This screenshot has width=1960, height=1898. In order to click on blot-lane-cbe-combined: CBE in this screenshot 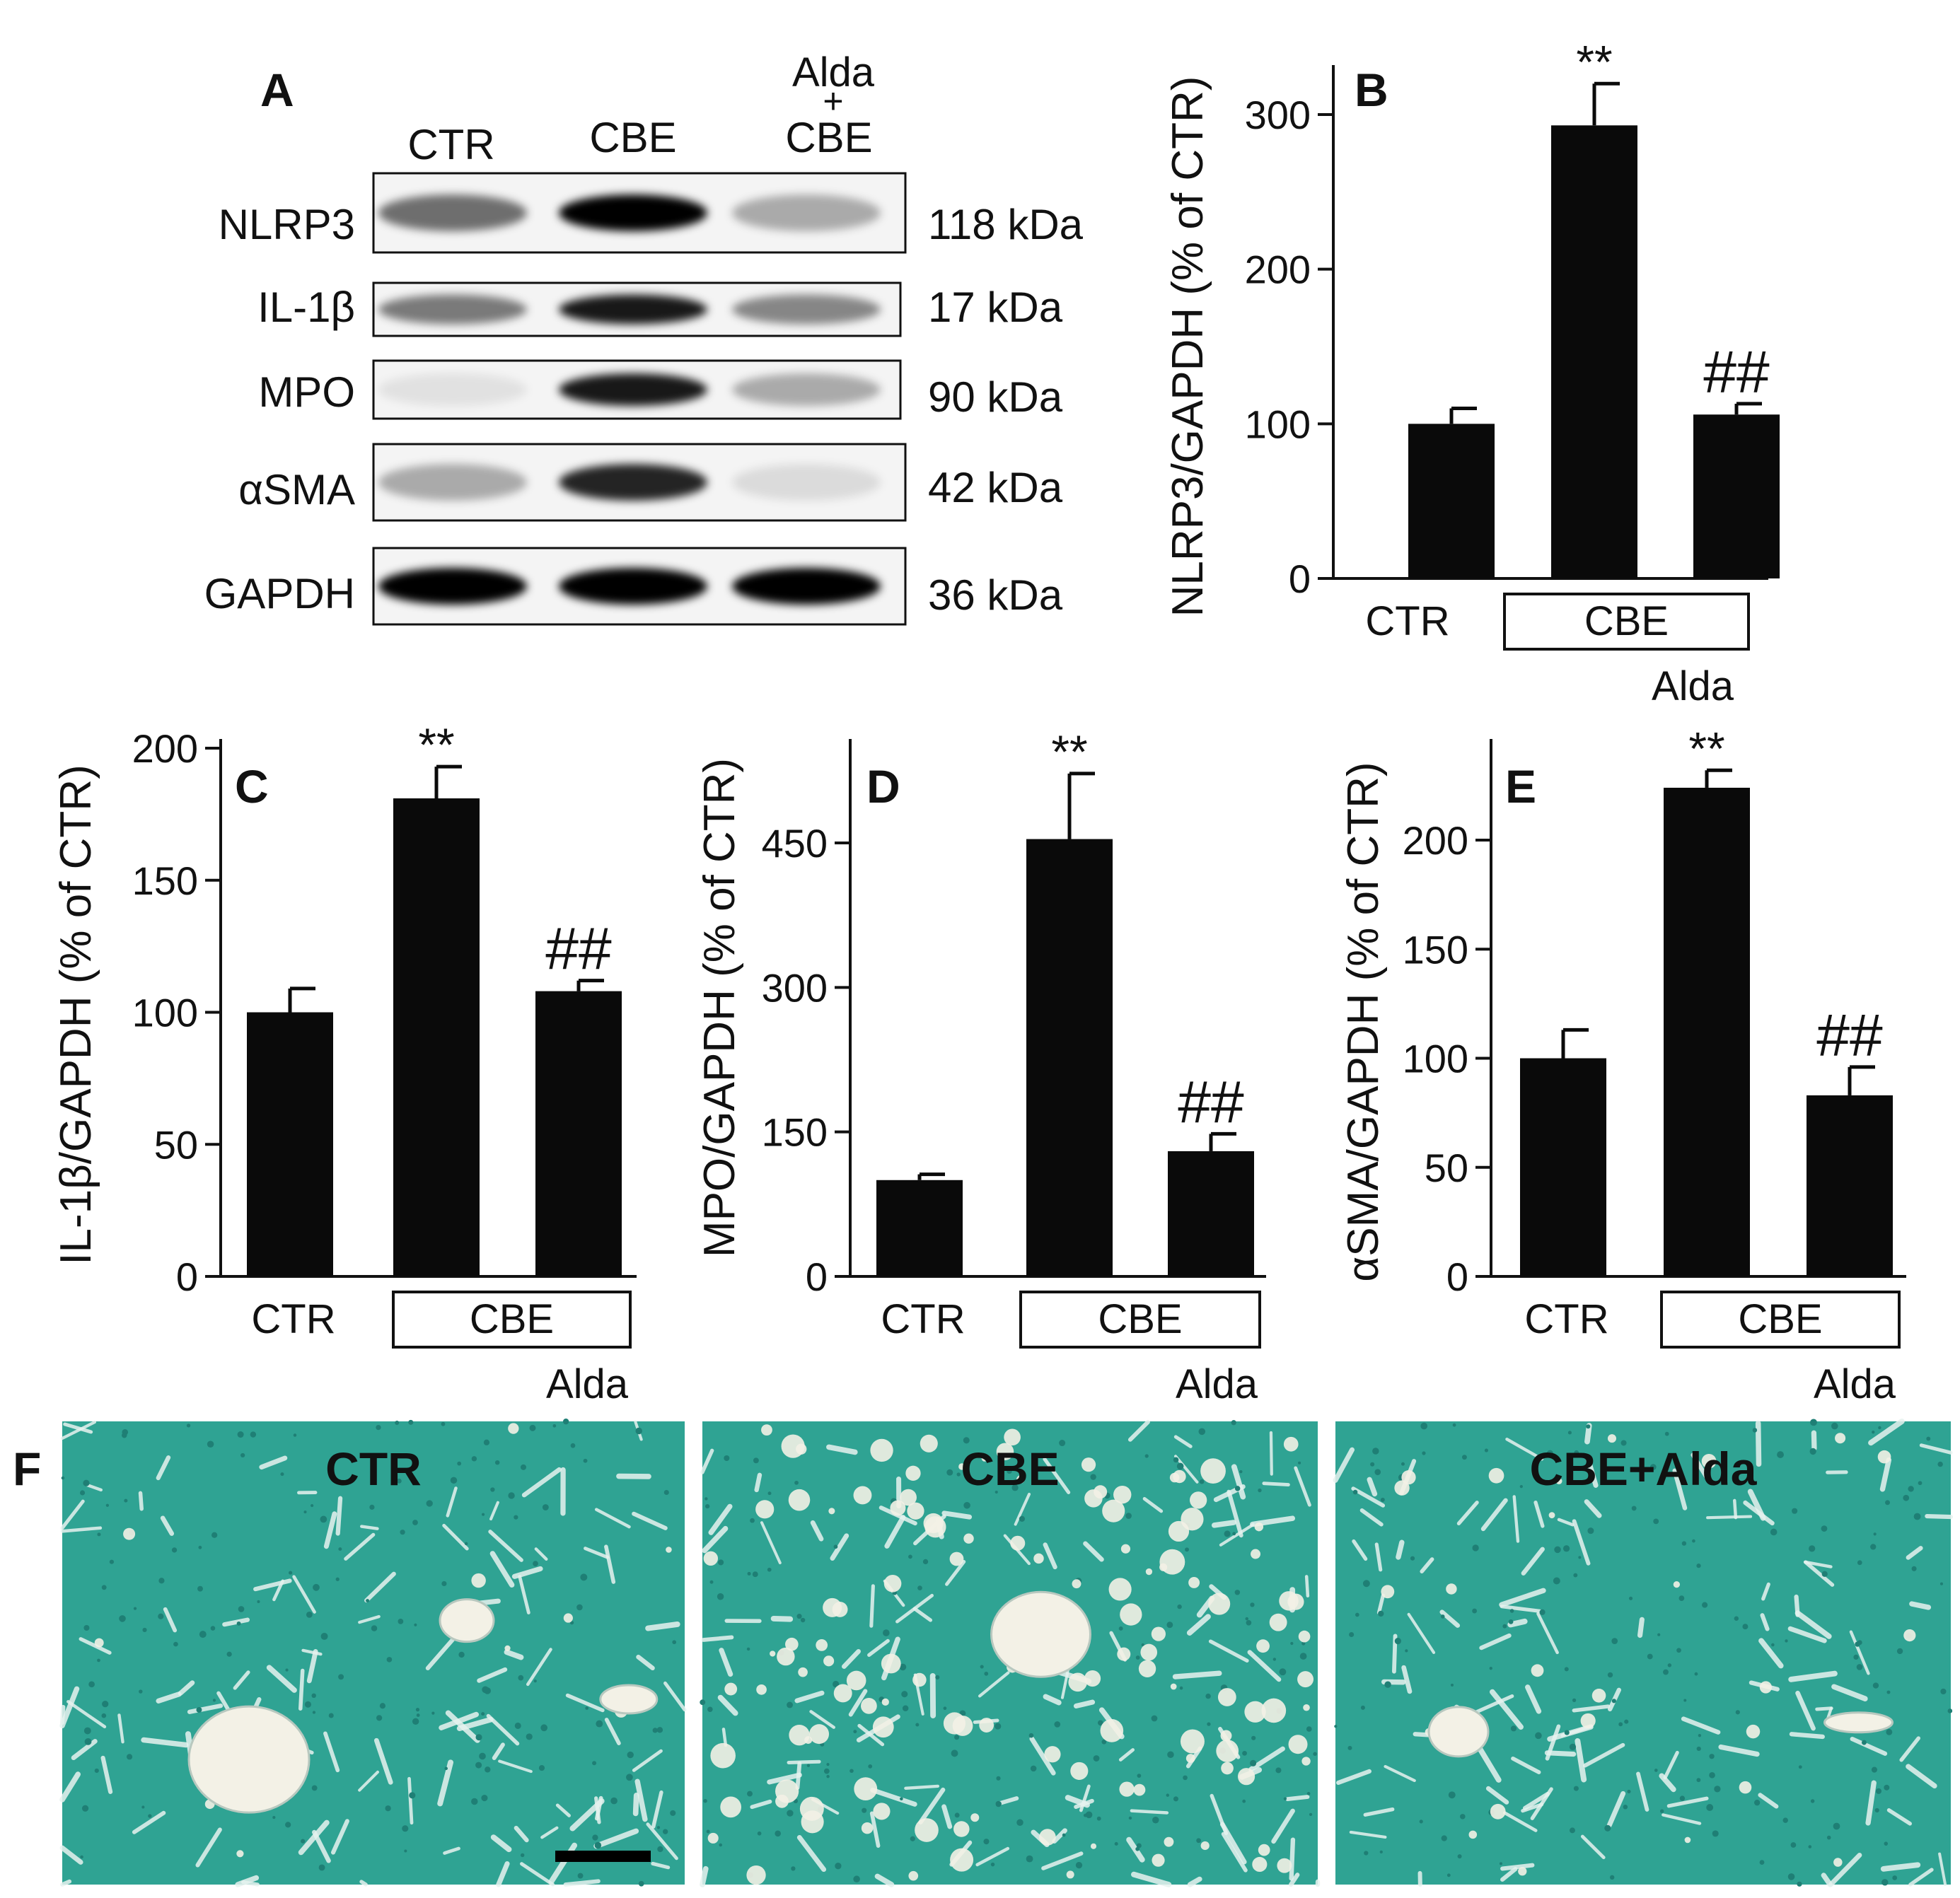, I will do `click(828, 137)`.